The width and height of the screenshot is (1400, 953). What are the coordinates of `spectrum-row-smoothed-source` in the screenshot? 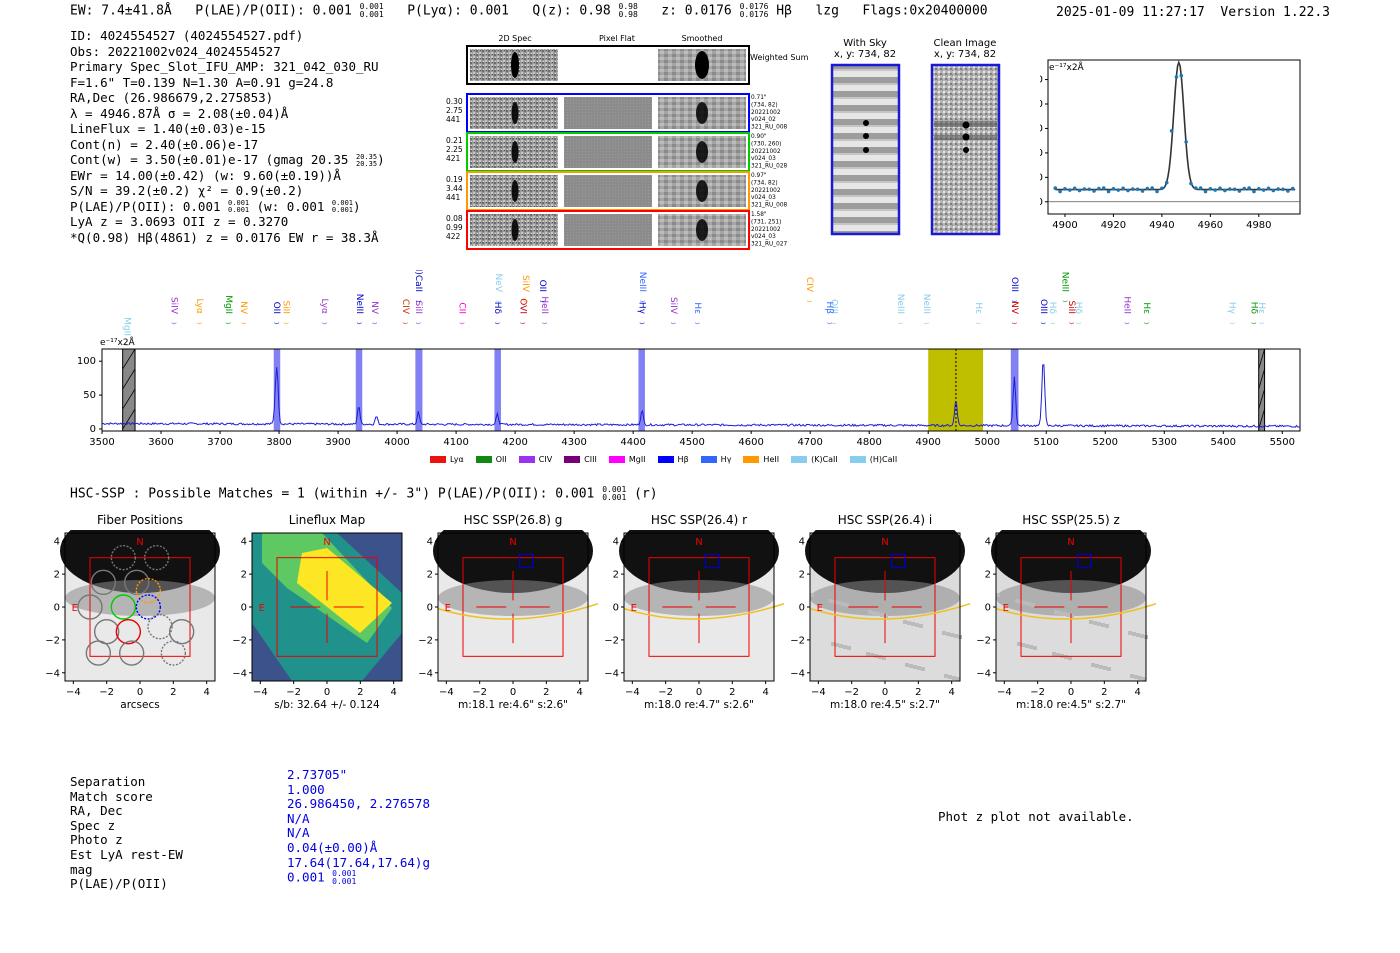 It's located at (702, 113).